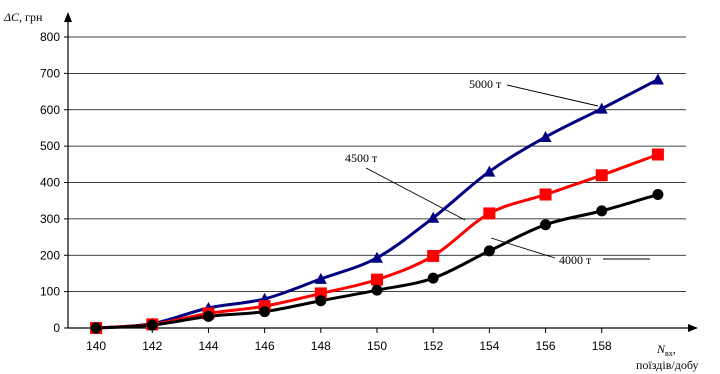 The height and width of the screenshot is (374, 720). What do you see at coordinates (361, 158) in the screenshot?
I see `series-label-4500: 4500 т` at bounding box center [361, 158].